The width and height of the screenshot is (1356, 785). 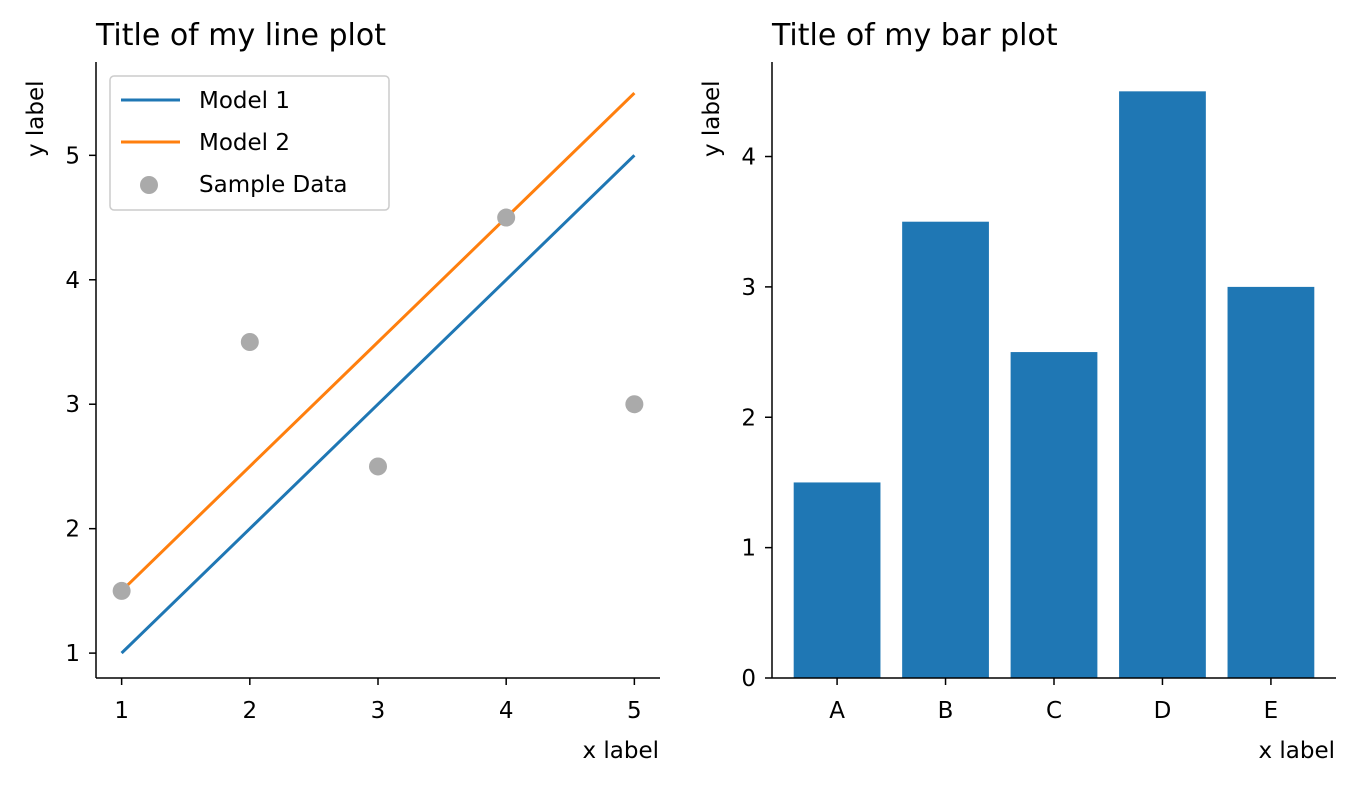 What do you see at coordinates (620, 751) in the screenshot?
I see `line-plot-x-label: x label` at bounding box center [620, 751].